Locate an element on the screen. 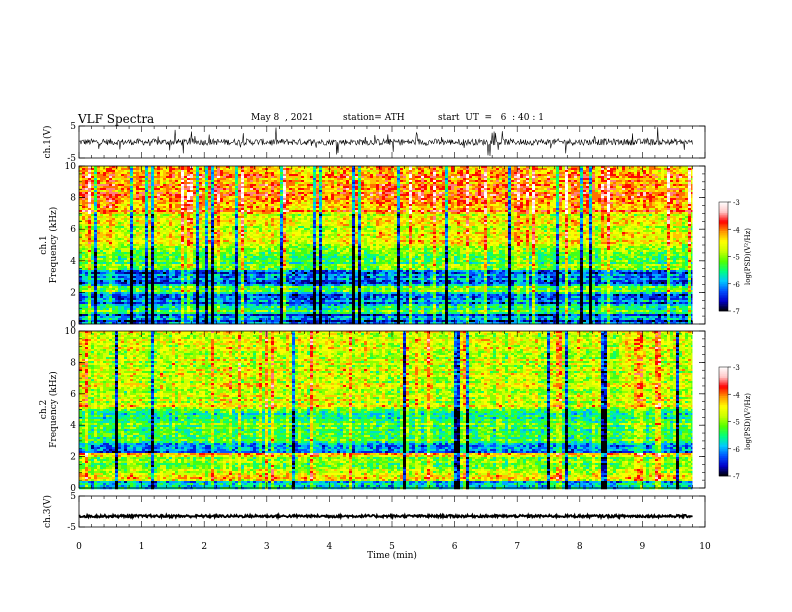 The image size is (792, 612). x-tick-label: 1 is located at coordinates (142, 547).